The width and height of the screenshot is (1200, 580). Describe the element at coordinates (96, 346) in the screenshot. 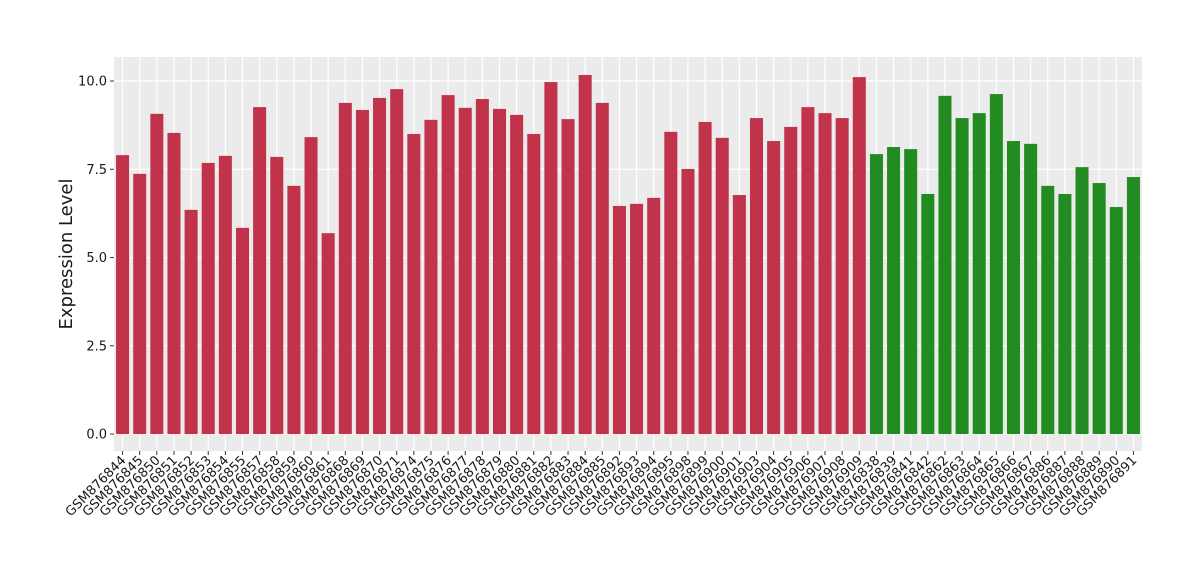

I see `y-tick-label: 2.5` at that location.